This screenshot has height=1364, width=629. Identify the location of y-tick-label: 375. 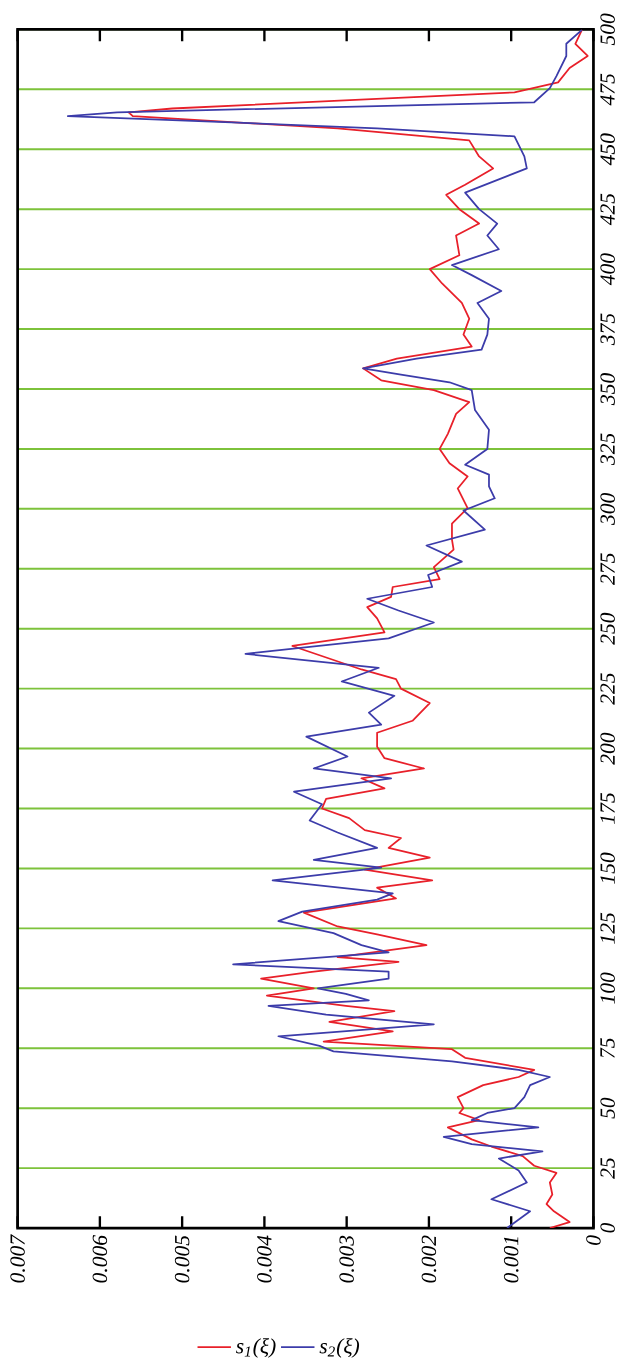
(607, 329).